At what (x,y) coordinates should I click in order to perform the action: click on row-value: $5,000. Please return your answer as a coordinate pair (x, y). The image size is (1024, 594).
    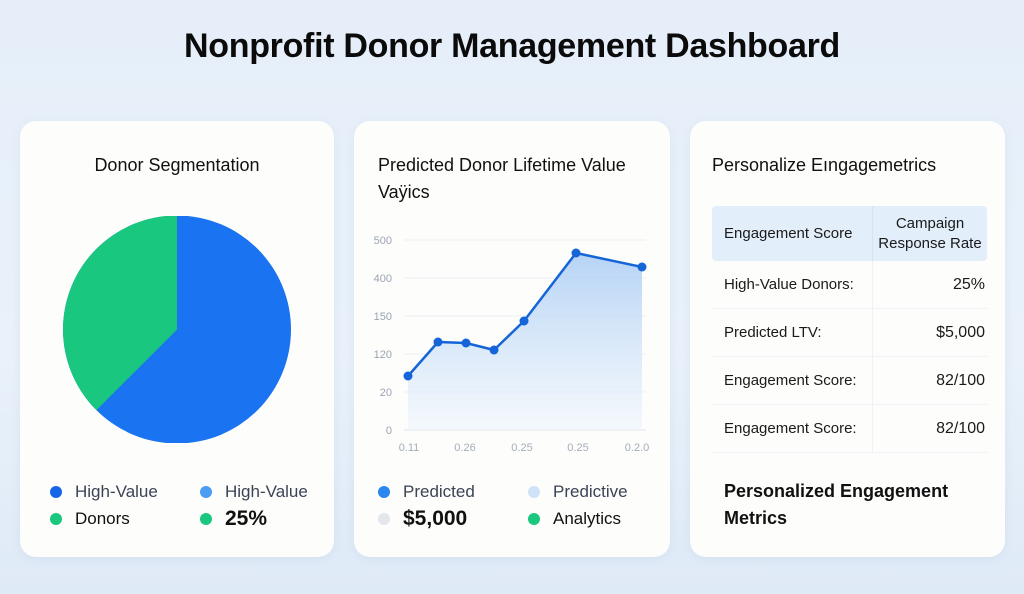
    Looking at the image, I should click on (960, 332).